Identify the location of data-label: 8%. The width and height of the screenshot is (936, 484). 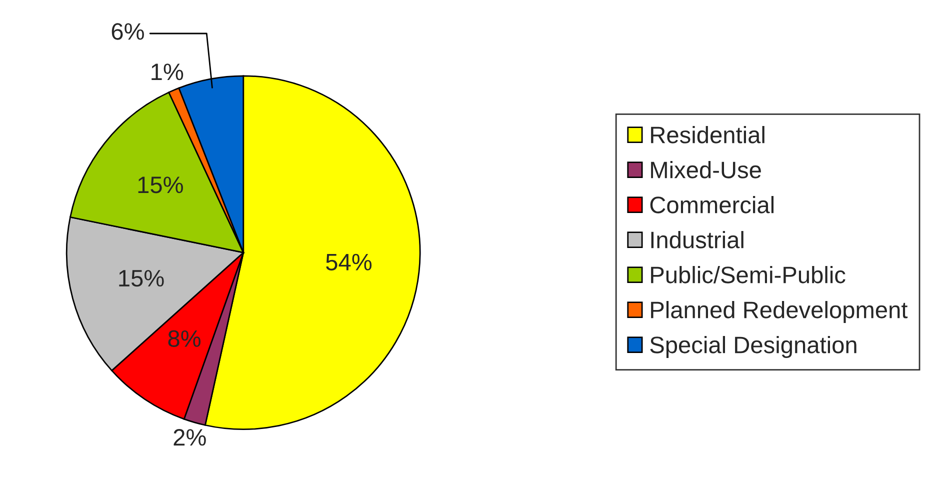
(184, 338).